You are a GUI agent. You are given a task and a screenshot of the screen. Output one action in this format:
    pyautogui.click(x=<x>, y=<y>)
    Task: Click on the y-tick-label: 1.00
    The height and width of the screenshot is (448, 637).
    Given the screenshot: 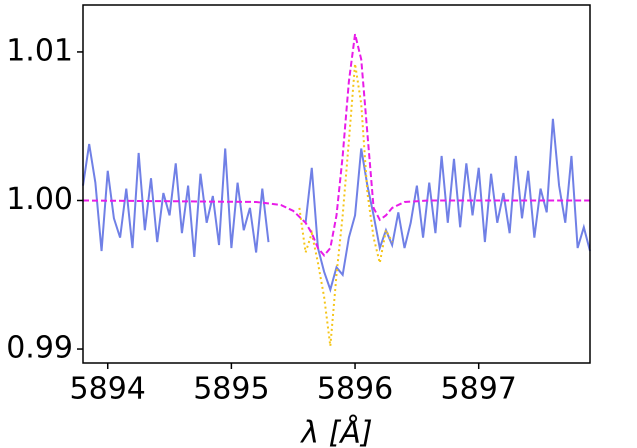 What is the action you would take?
    pyautogui.click(x=39, y=199)
    